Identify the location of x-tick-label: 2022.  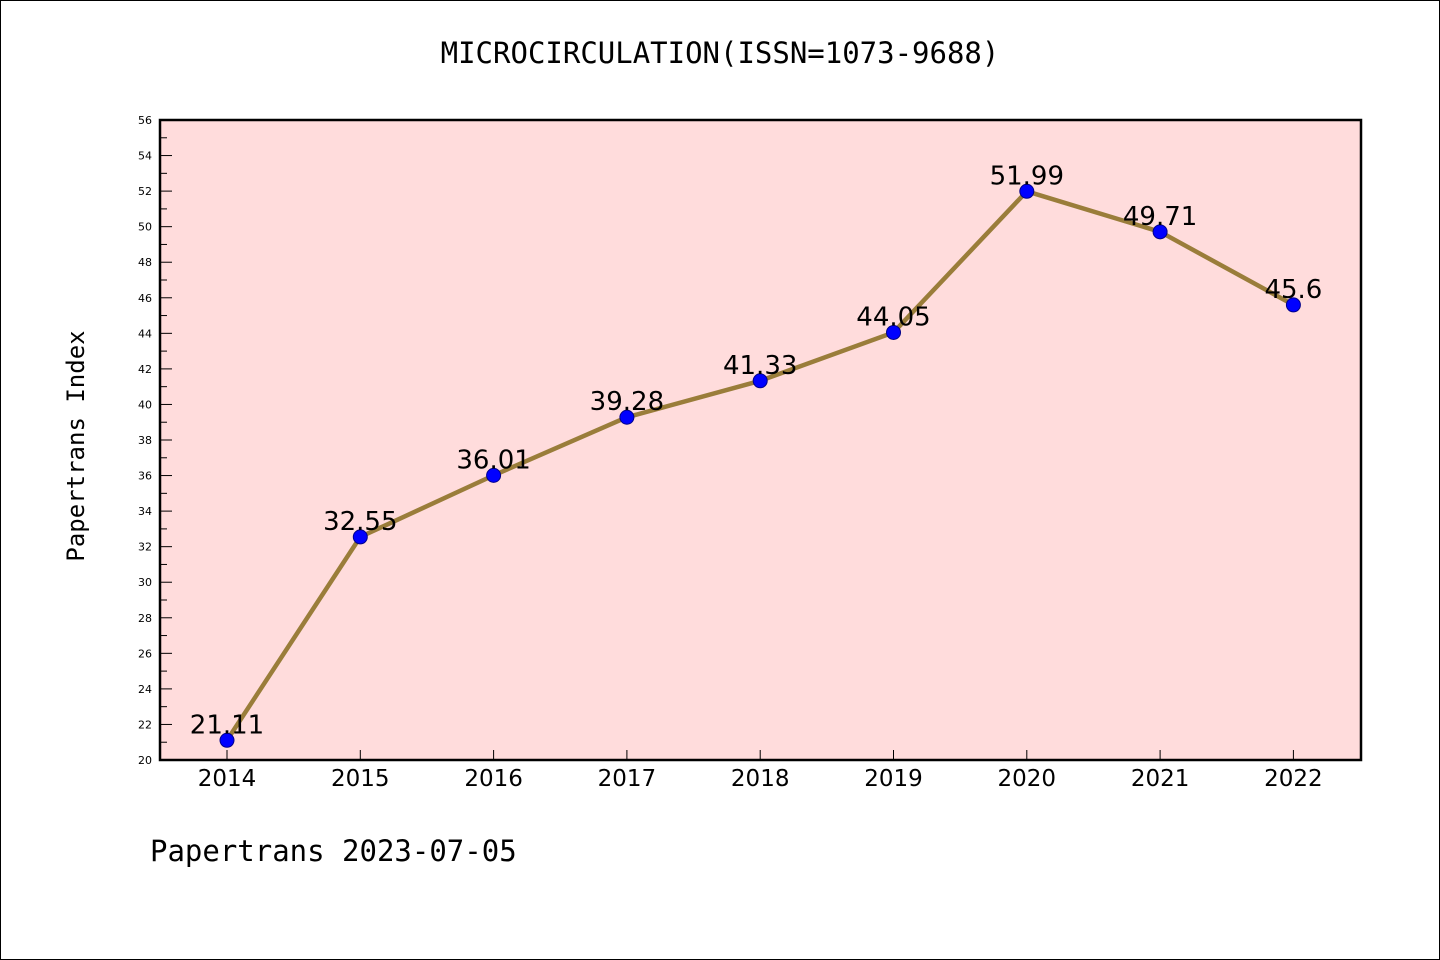
(1293, 779).